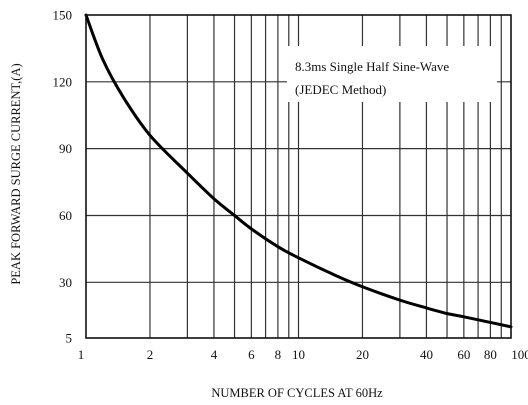  Describe the element at coordinates (340, 89) in the screenshot. I see `legend-line-2: (JEDEC Method)` at that location.